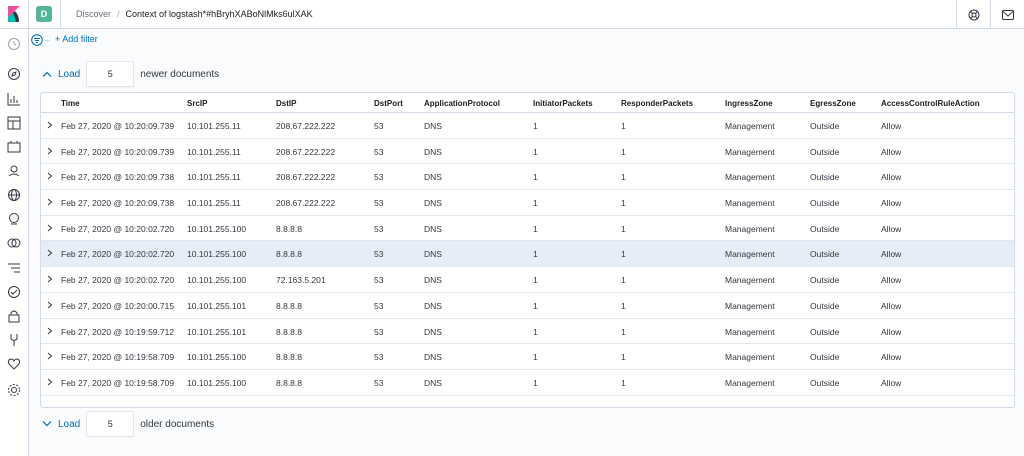 The width and height of the screenshot is (1024, 456). What do you see at coordinates (973, 14) in the screenshot?
I see `help-button` at bounding box center [973, 14].